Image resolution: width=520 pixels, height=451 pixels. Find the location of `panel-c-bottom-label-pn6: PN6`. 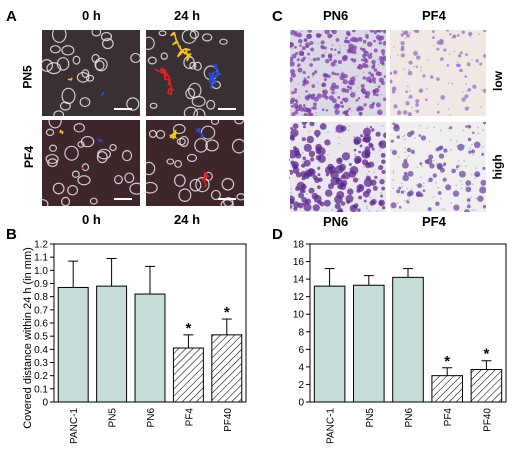

panel-c-bottom-label-pn6: PN6 is located at coordinates (336, 221).